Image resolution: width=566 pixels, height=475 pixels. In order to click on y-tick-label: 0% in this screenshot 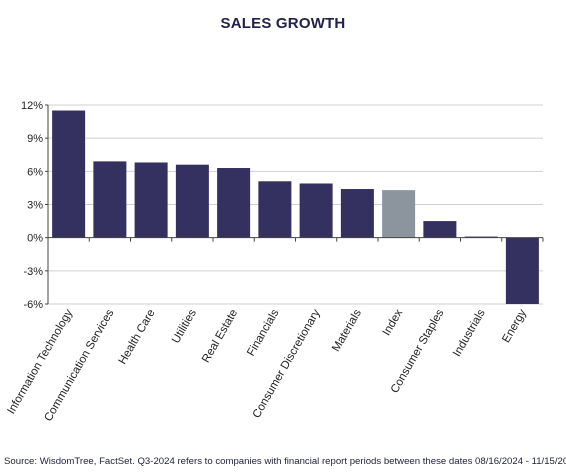, I will do `click(35, 239)`.